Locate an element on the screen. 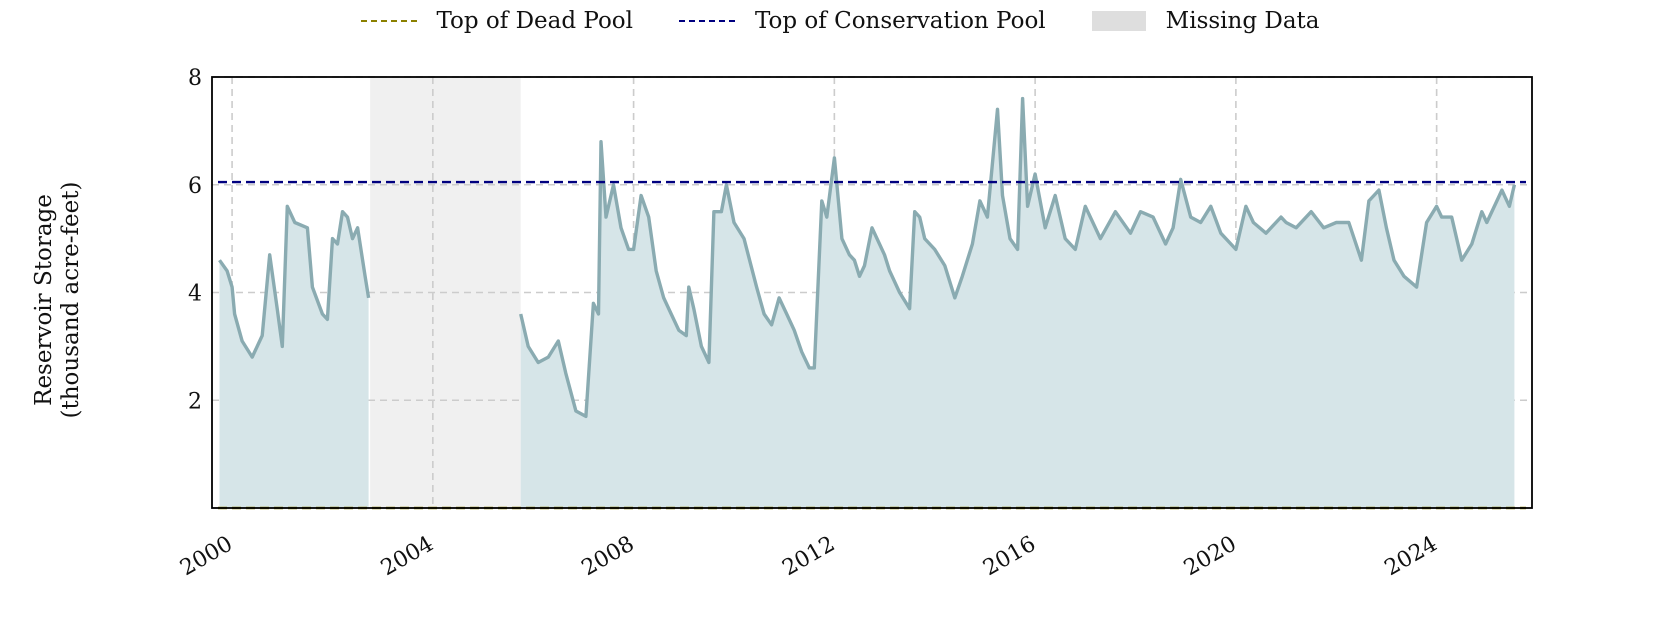  y-tick-label: 8 is located at coordinates (195, 78).